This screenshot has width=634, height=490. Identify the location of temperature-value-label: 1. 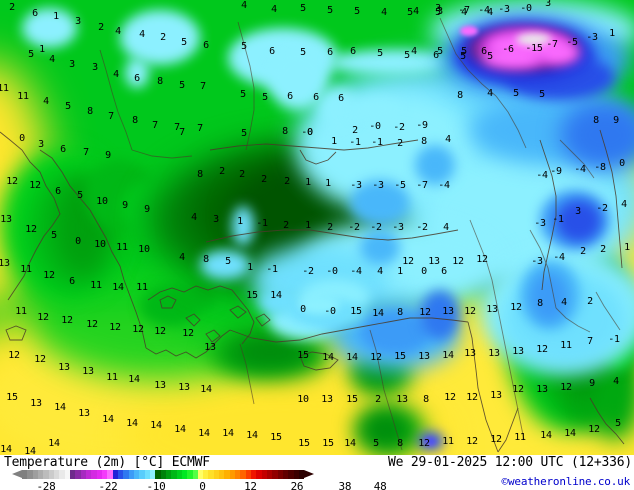
(308, 182).